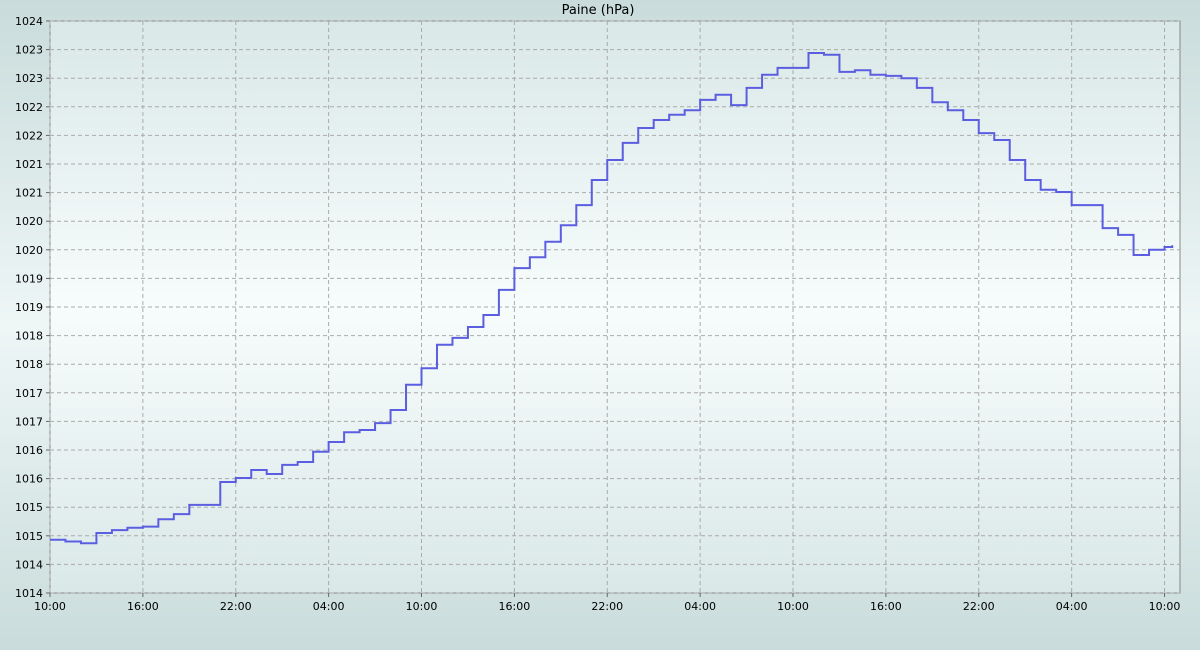 The height and width of the screenshot is (654, 1200). What do you see at coordinates (598, 10) in the screenshot?
I see `chart-title: Paine (hPa)` at bounding box center [598, 10].